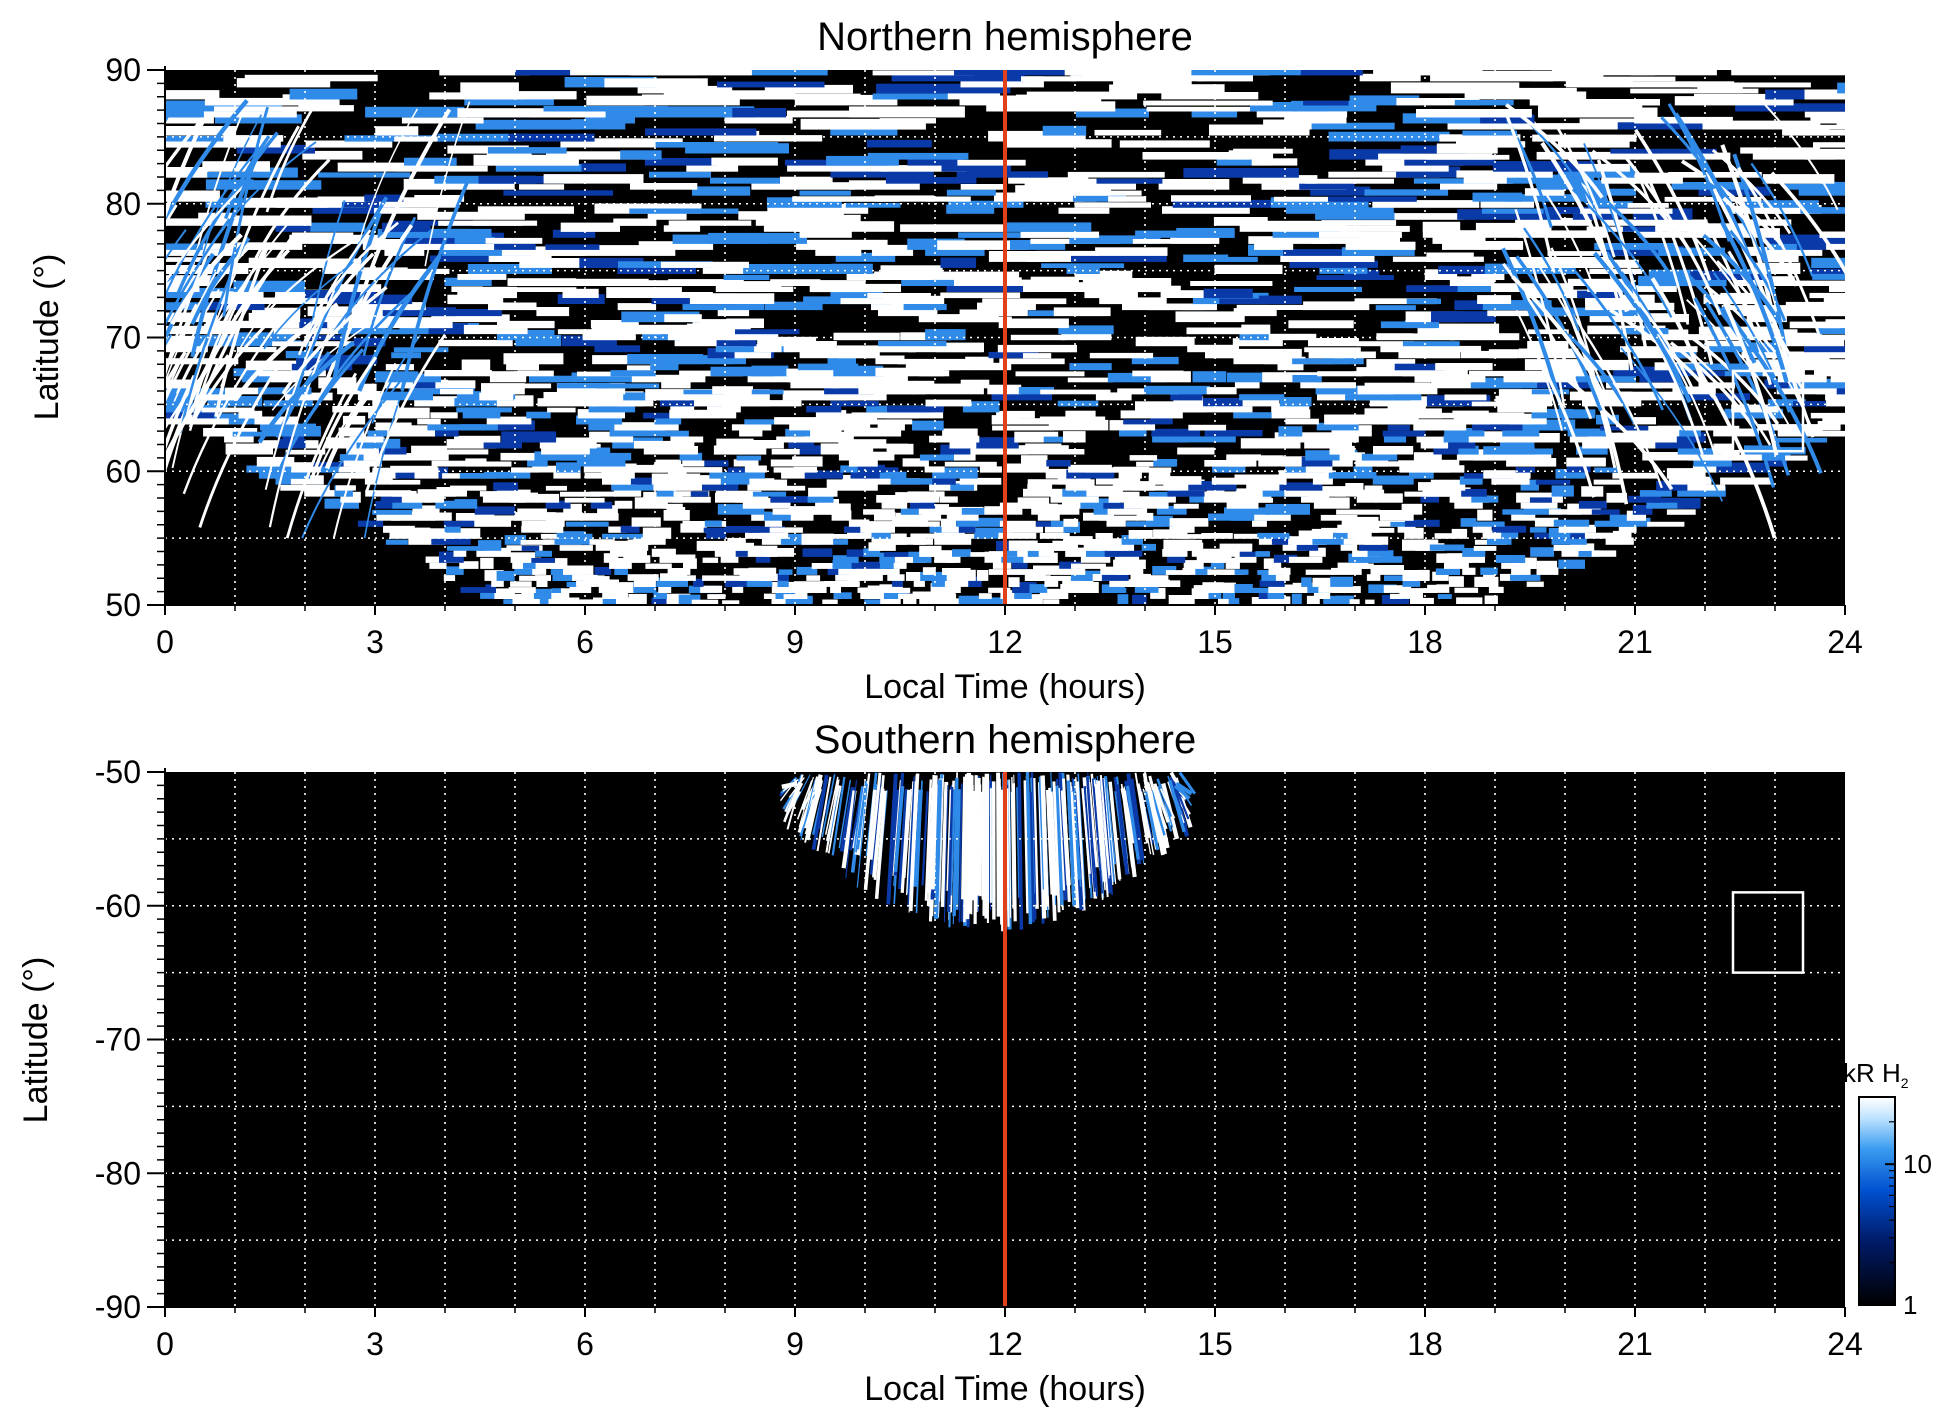  Describe the element at coordinates (165, 642) in the screenshot. I see `x-tick-label: 0` at that location.